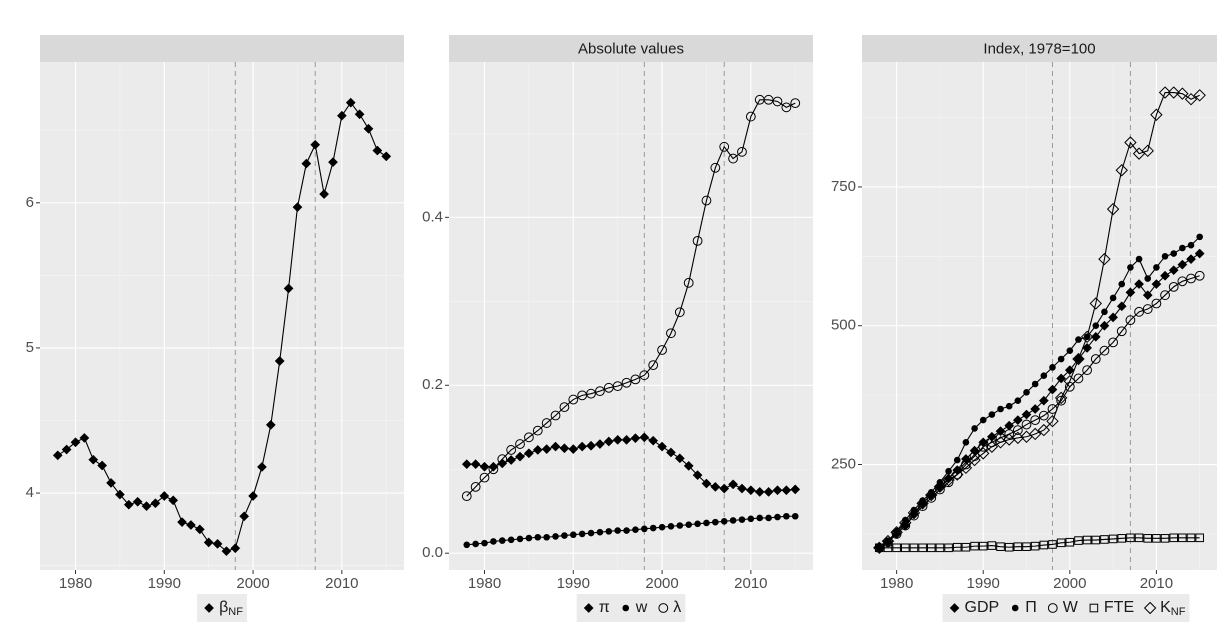  Describe the element at coordinates (974, 607) in the screenshot. I see `legend-item: GDP` at that location.